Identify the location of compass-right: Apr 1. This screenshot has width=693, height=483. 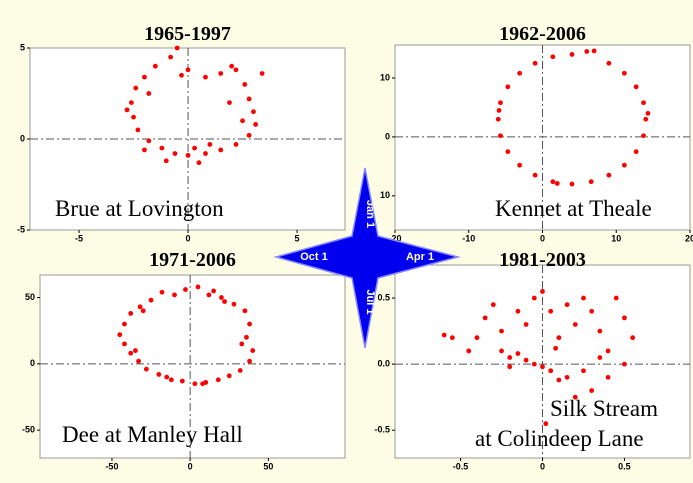
(420, 257).